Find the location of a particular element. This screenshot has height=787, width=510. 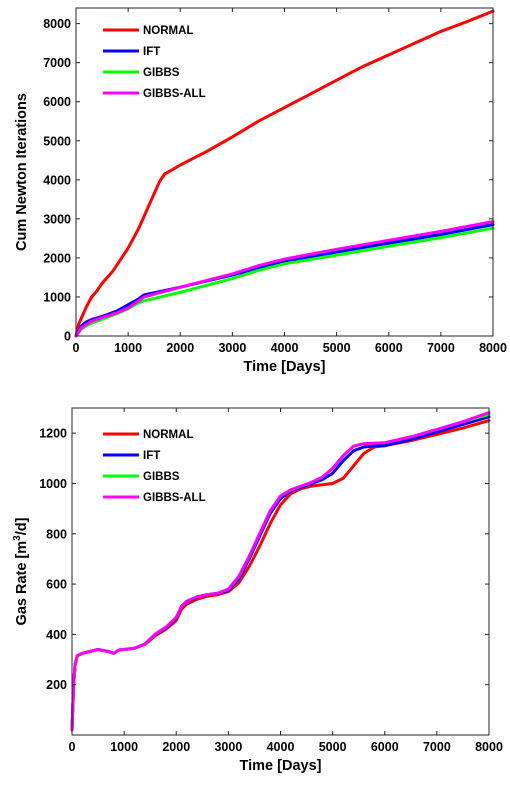

series-line-gibbs-all is located at coordinates (284, 279).